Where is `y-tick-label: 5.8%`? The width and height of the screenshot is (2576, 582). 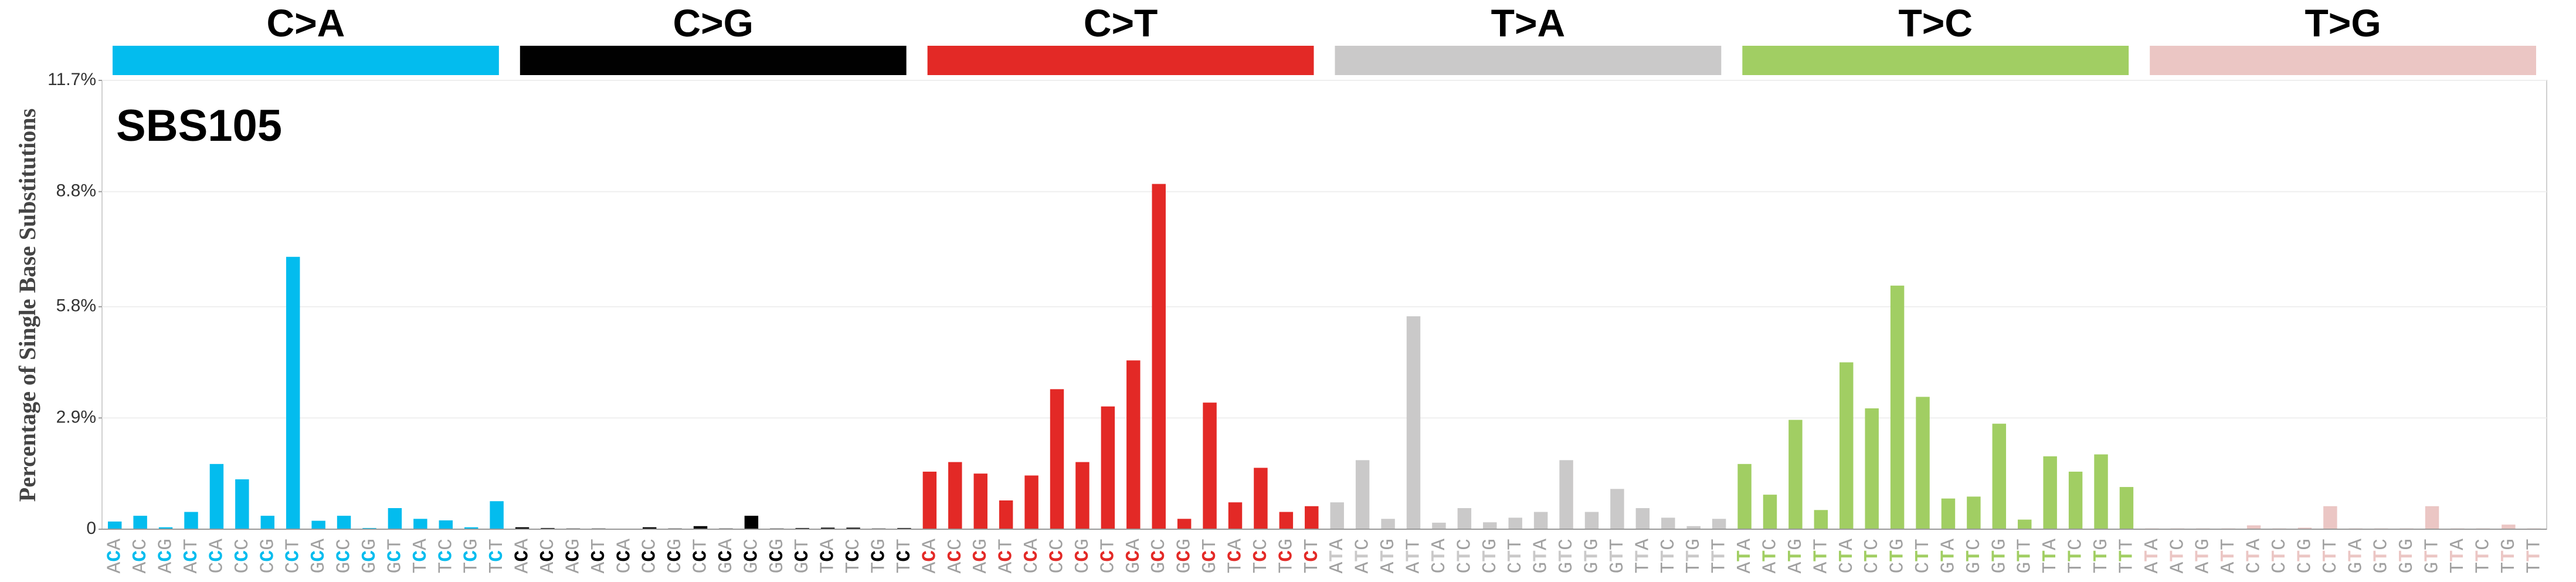
y-tick-label: 5.8% is located at coordinates (76, 306).